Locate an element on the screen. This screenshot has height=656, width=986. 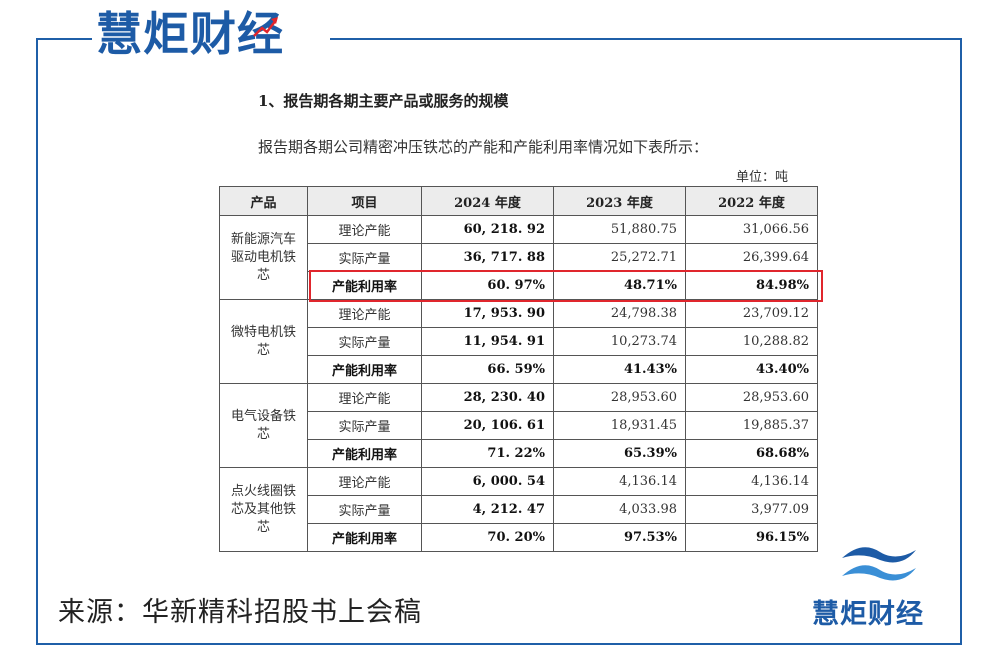
brand-title: 慧炬财经 is located at coordinates (190, 34).